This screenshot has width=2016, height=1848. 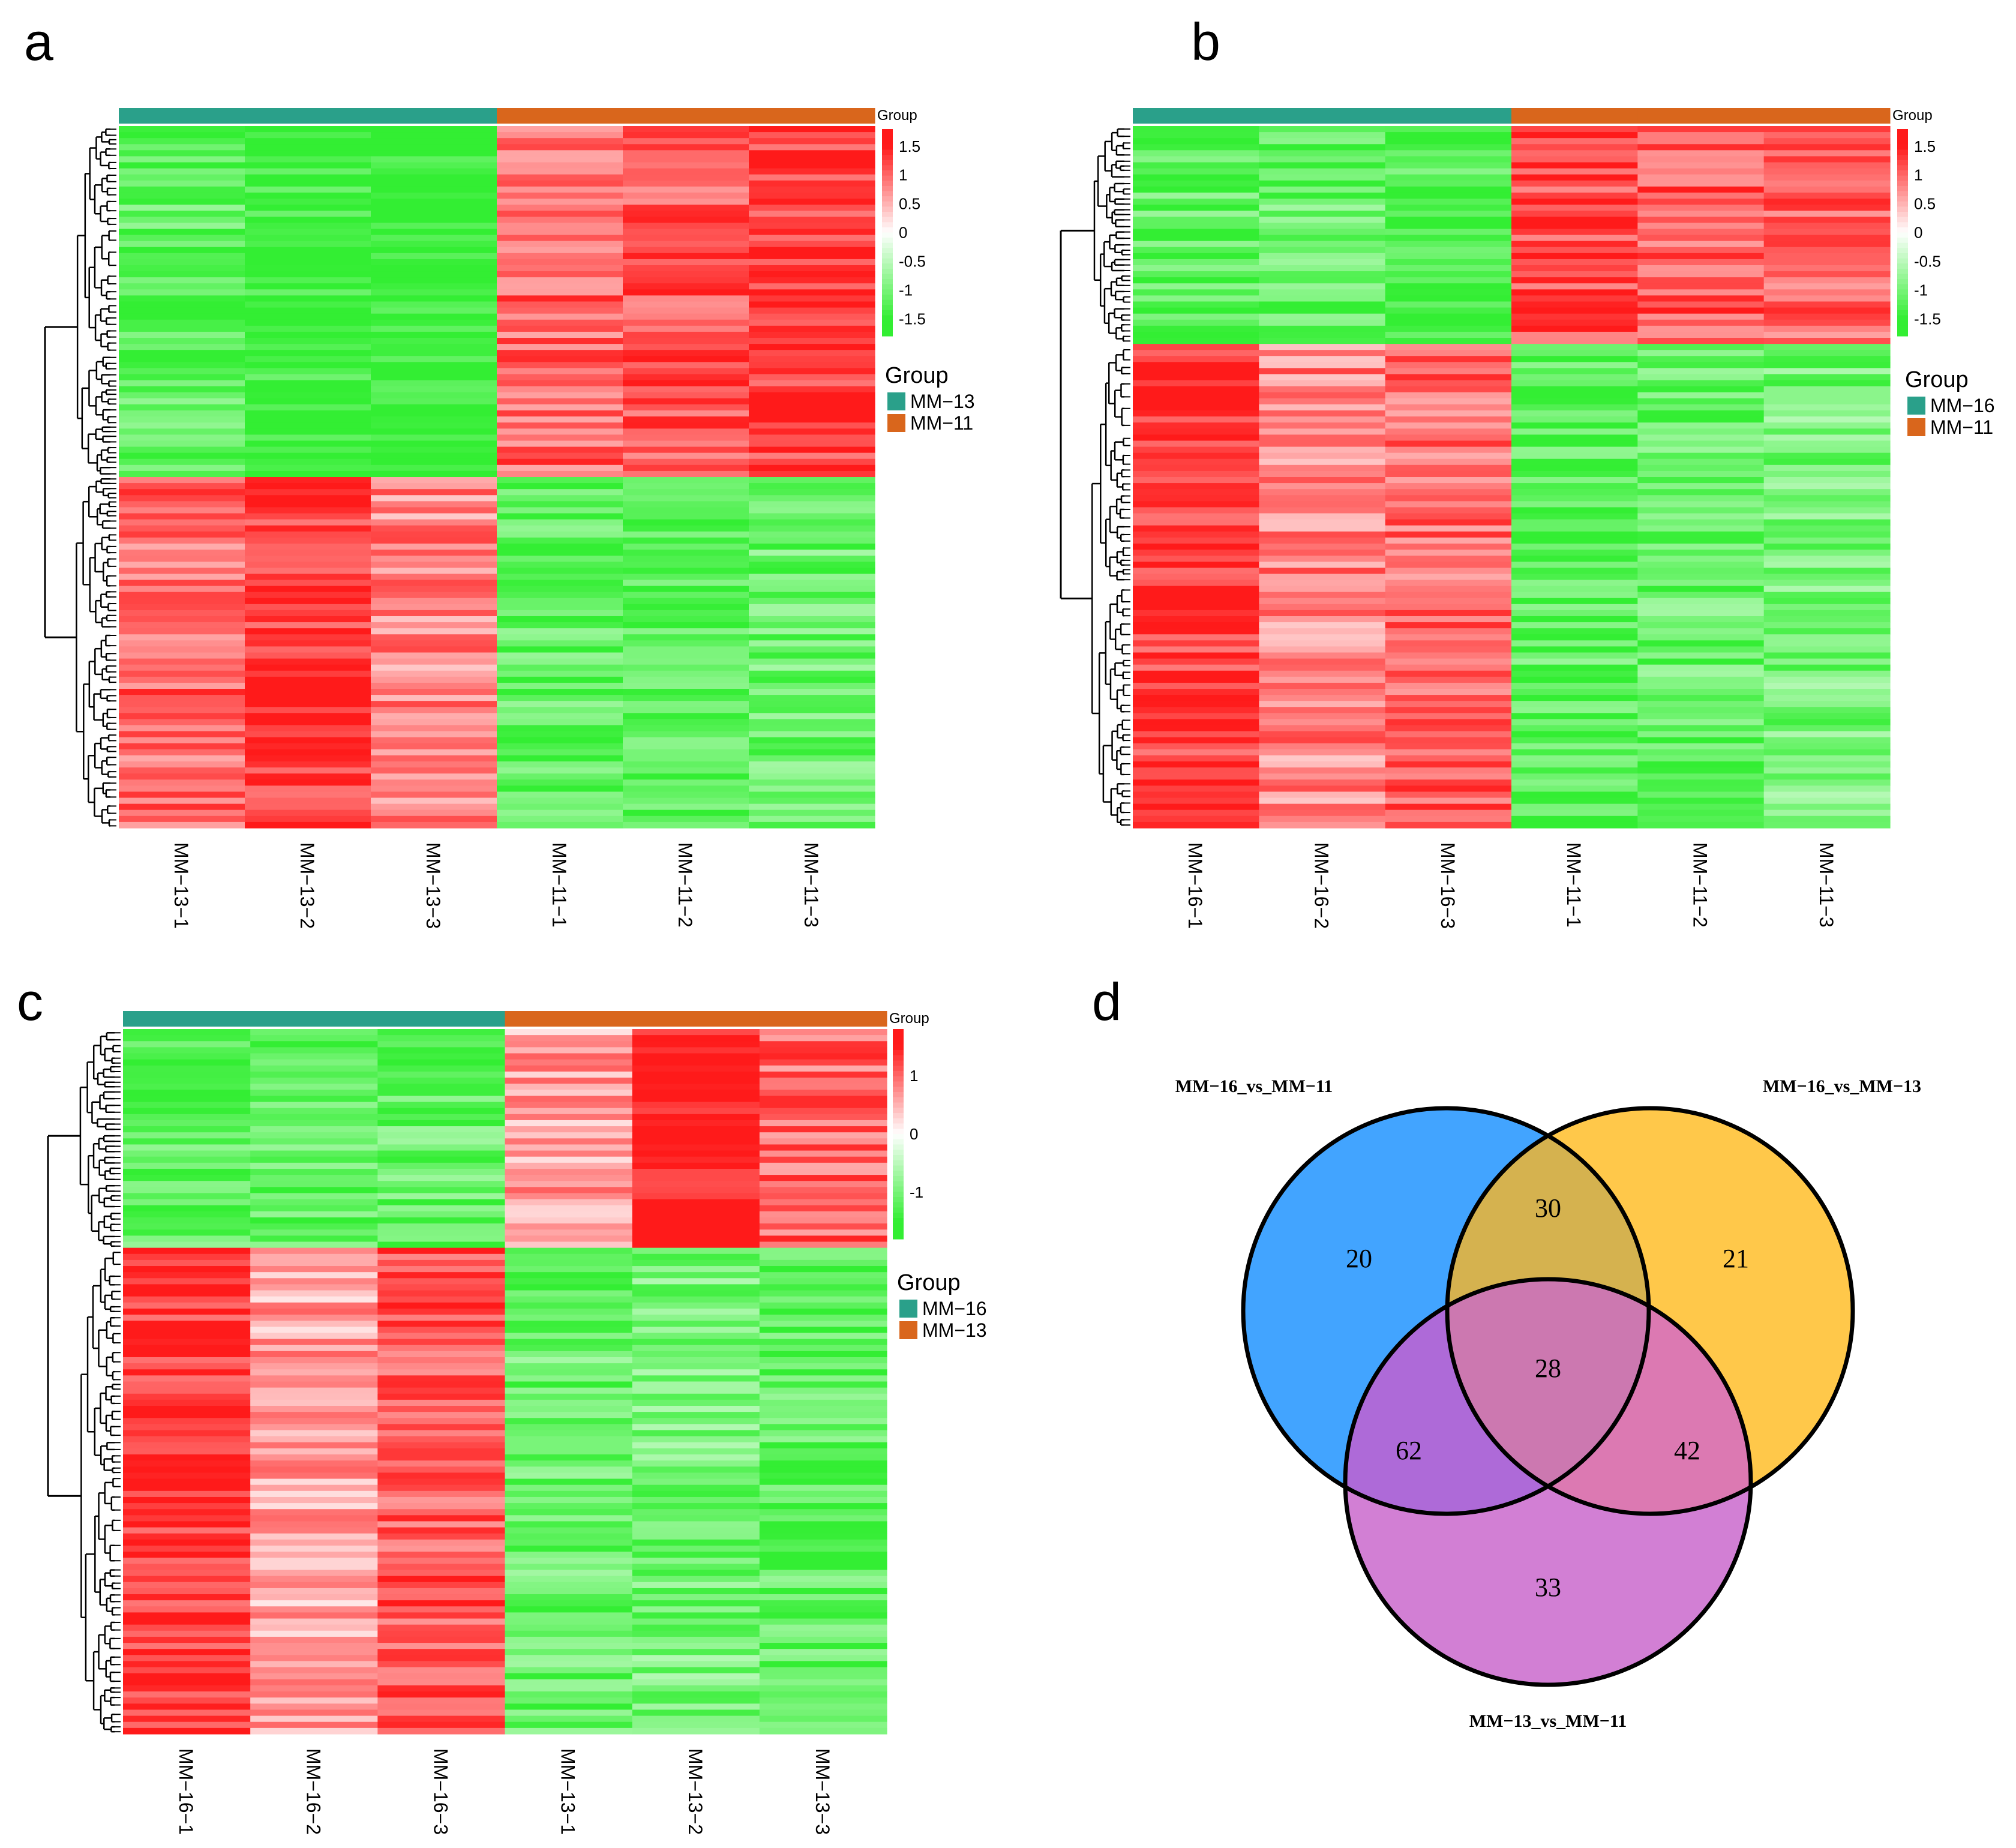 I want to click on column-label: MM−13−2, so click(x=695, y=1791).